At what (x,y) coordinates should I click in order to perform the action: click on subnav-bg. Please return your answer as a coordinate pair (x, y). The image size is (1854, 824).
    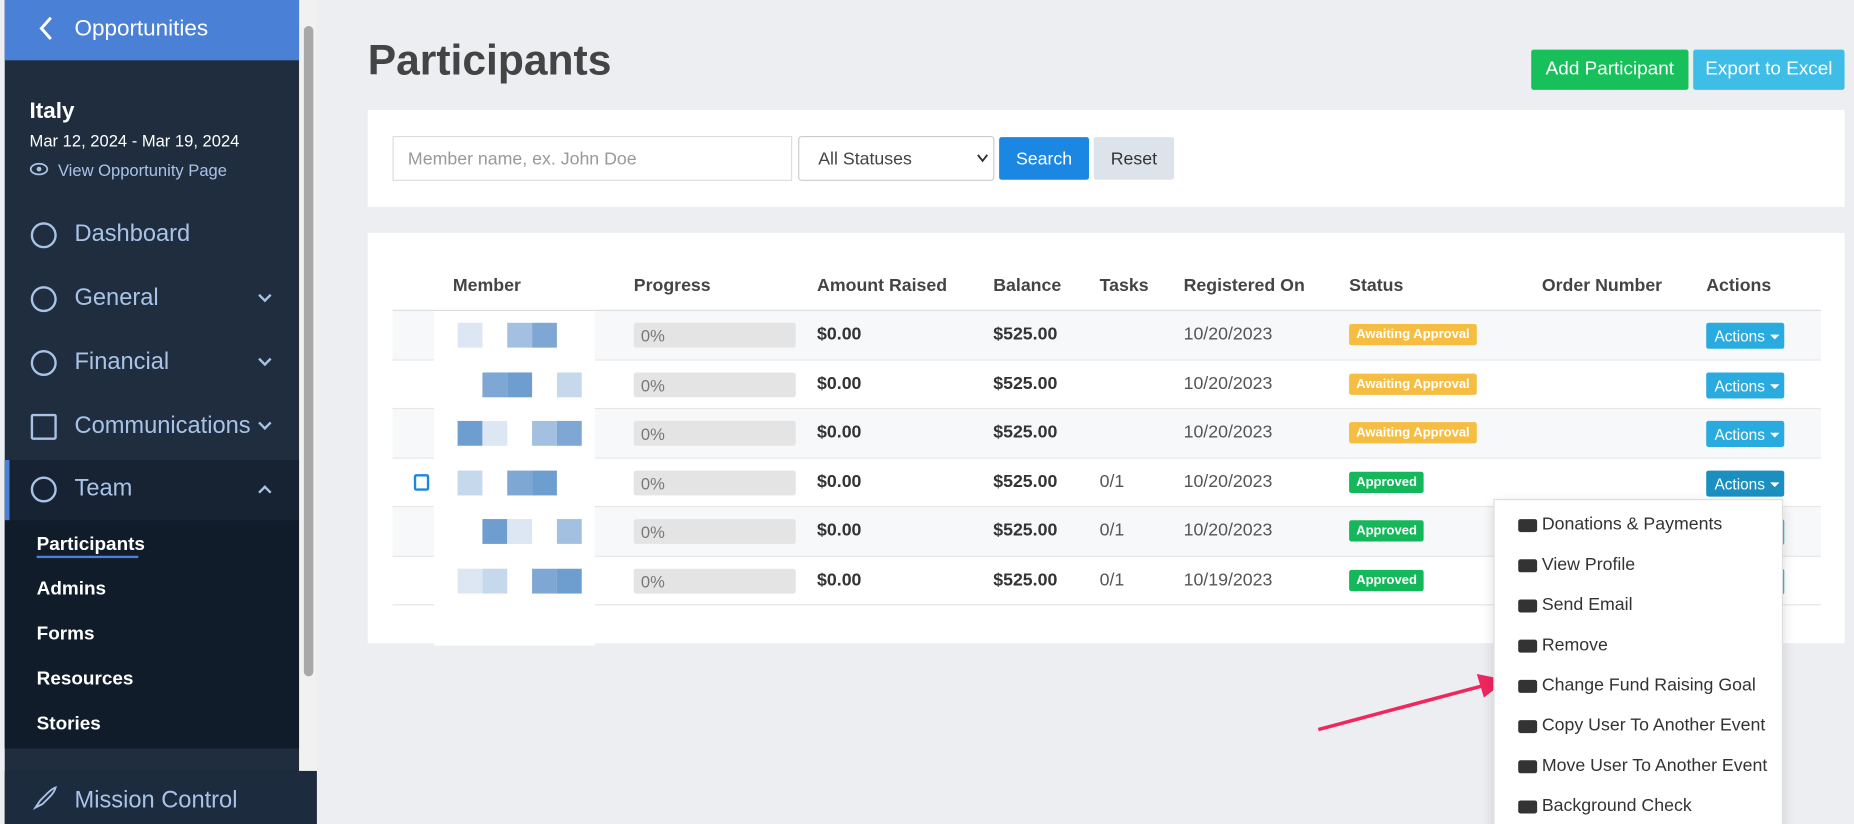
    Looking at the image, I should click on (152, 634).